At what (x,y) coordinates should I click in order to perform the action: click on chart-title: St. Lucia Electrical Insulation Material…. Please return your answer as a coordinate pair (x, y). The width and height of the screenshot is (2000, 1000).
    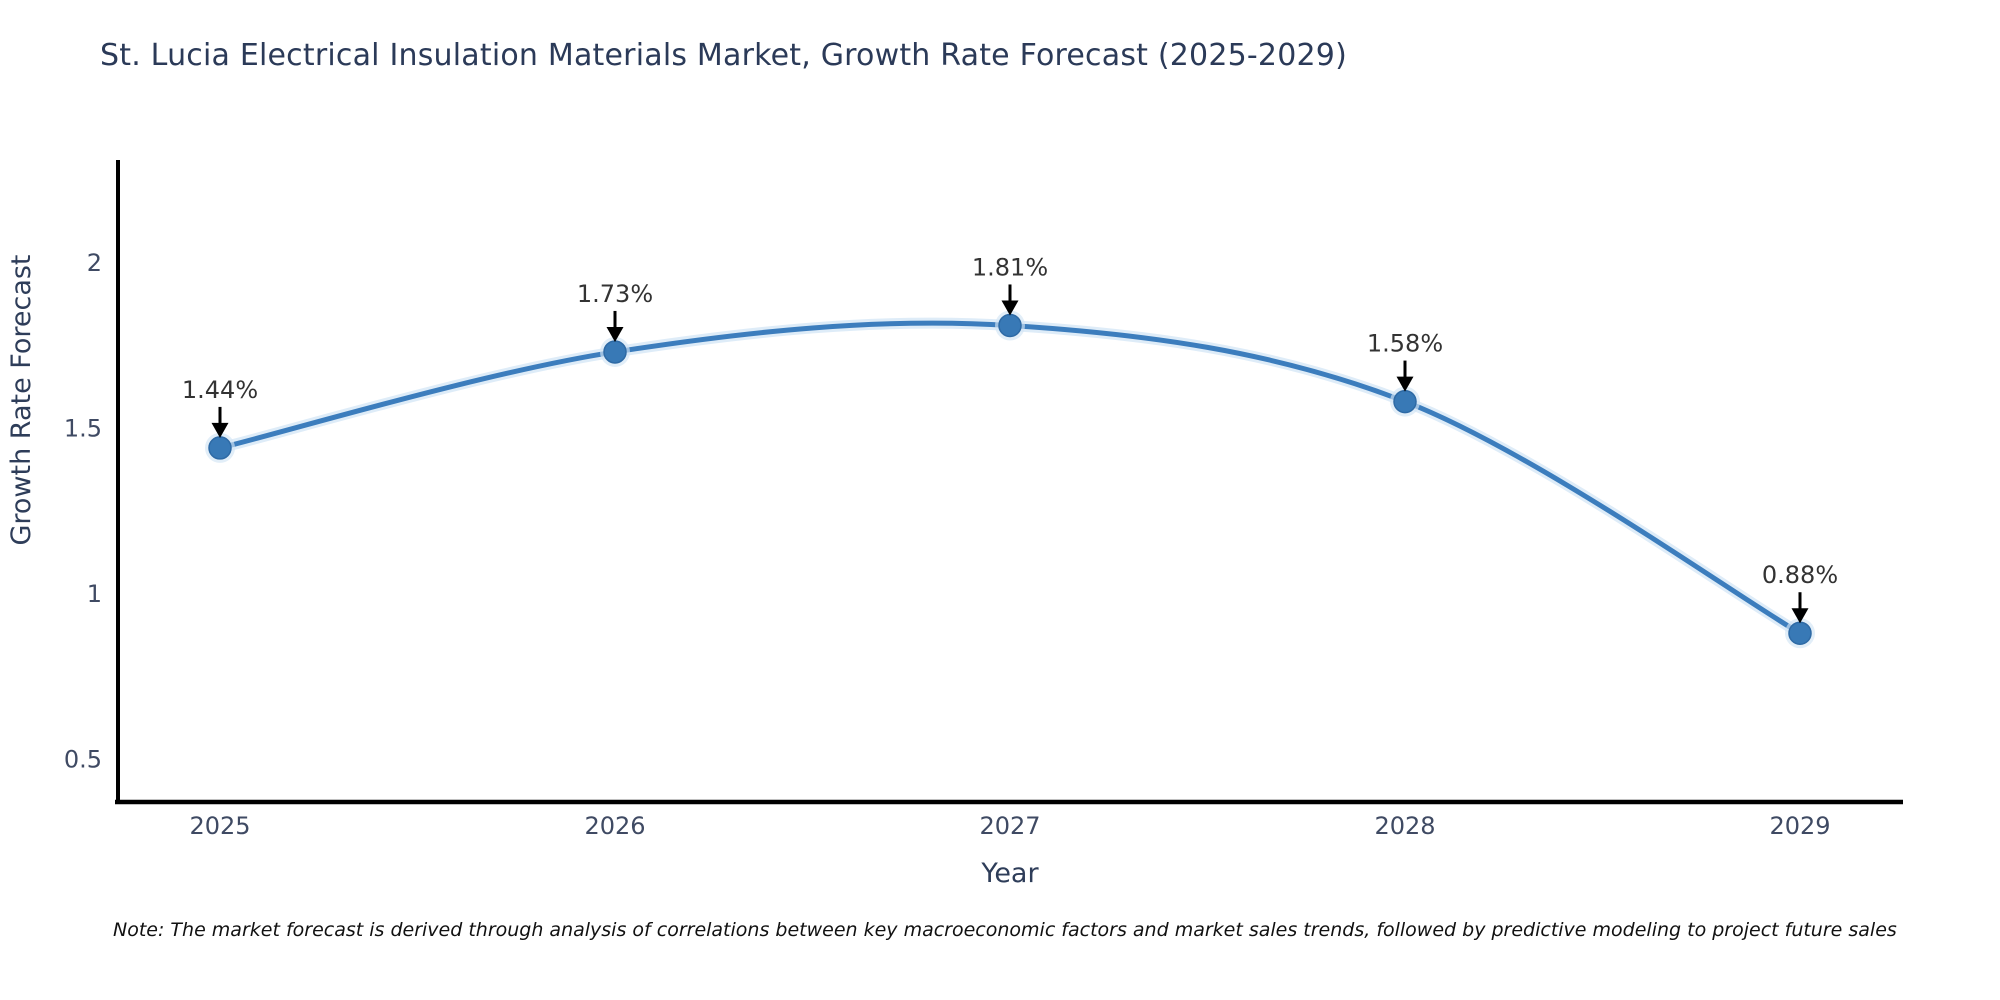
    Looking at the image, I should click on (723, 55).